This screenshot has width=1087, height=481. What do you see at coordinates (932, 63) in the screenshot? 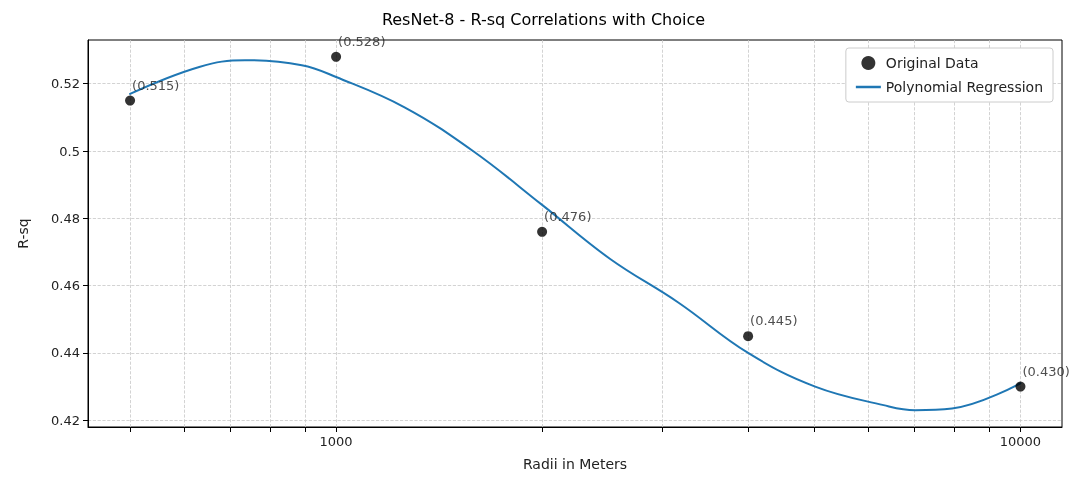
I see `legend-label: Original Data` at bounding box center [932, 63].